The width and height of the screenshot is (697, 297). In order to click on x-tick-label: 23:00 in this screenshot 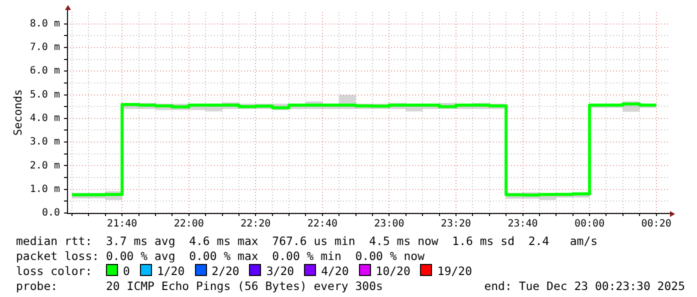, I will do `click(389, 224)`.